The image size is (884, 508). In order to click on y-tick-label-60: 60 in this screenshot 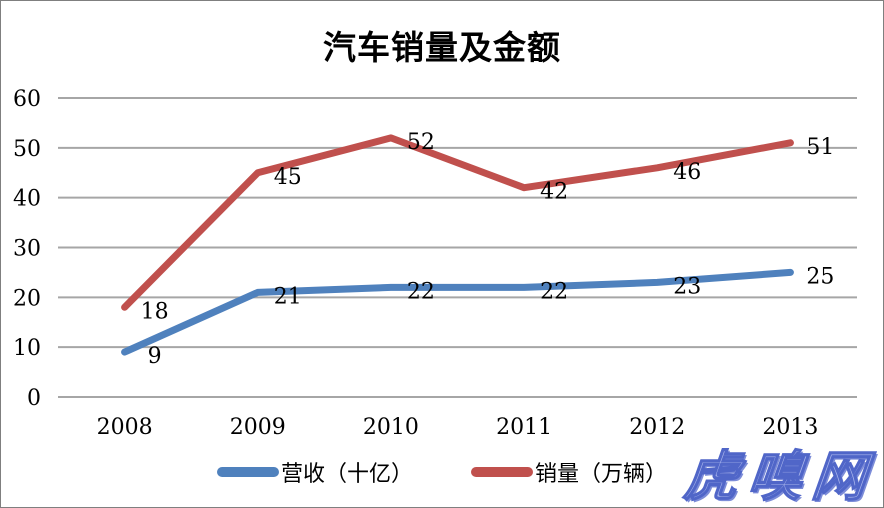, I will do `click(27, 99)`.